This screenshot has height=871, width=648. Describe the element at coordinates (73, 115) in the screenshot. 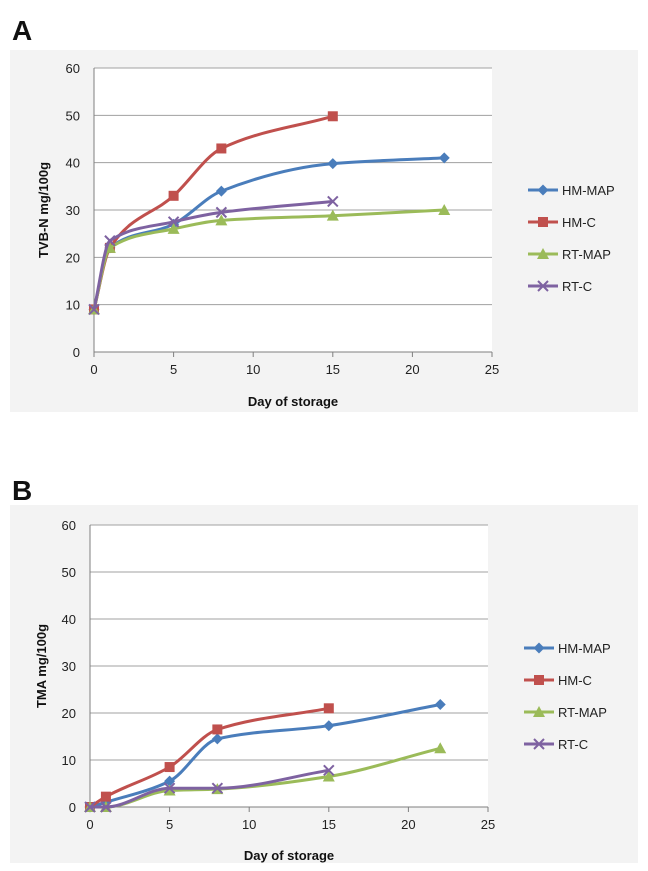

I see `chart-a-y-tick-50: 50` at that location.